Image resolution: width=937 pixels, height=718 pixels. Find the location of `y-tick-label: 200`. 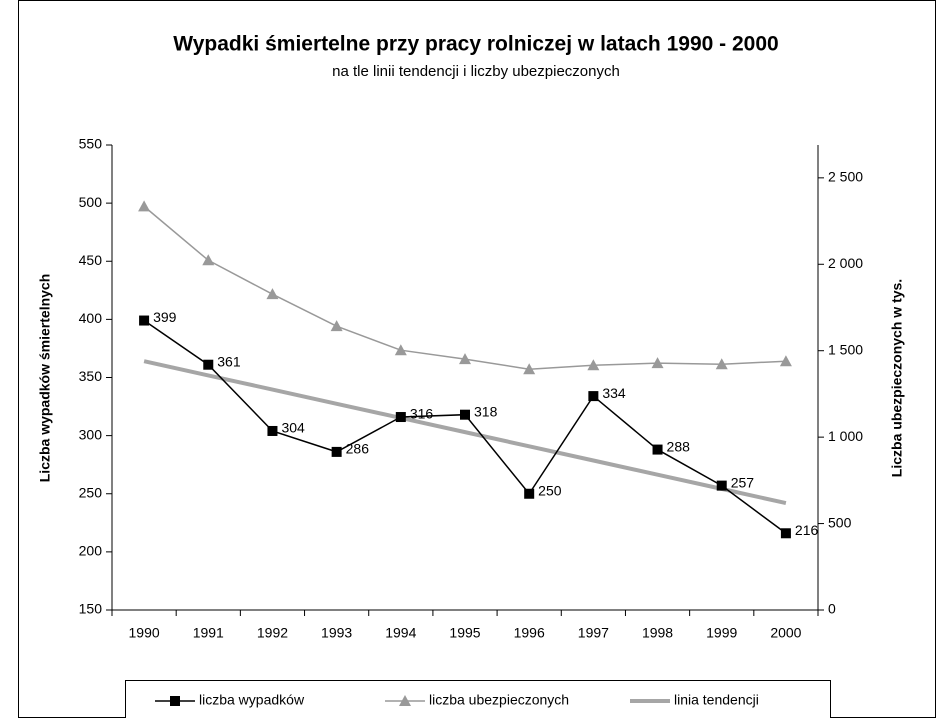

y-tick-label: 200 is located at coordinates (91, 551).